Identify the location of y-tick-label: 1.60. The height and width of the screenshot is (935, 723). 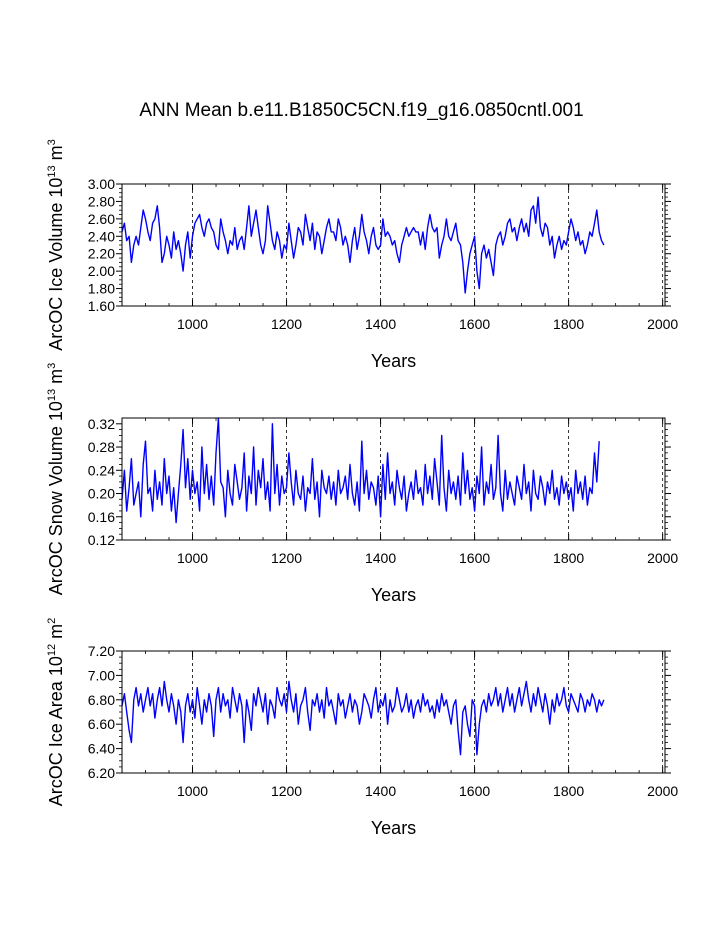
(101, 306).